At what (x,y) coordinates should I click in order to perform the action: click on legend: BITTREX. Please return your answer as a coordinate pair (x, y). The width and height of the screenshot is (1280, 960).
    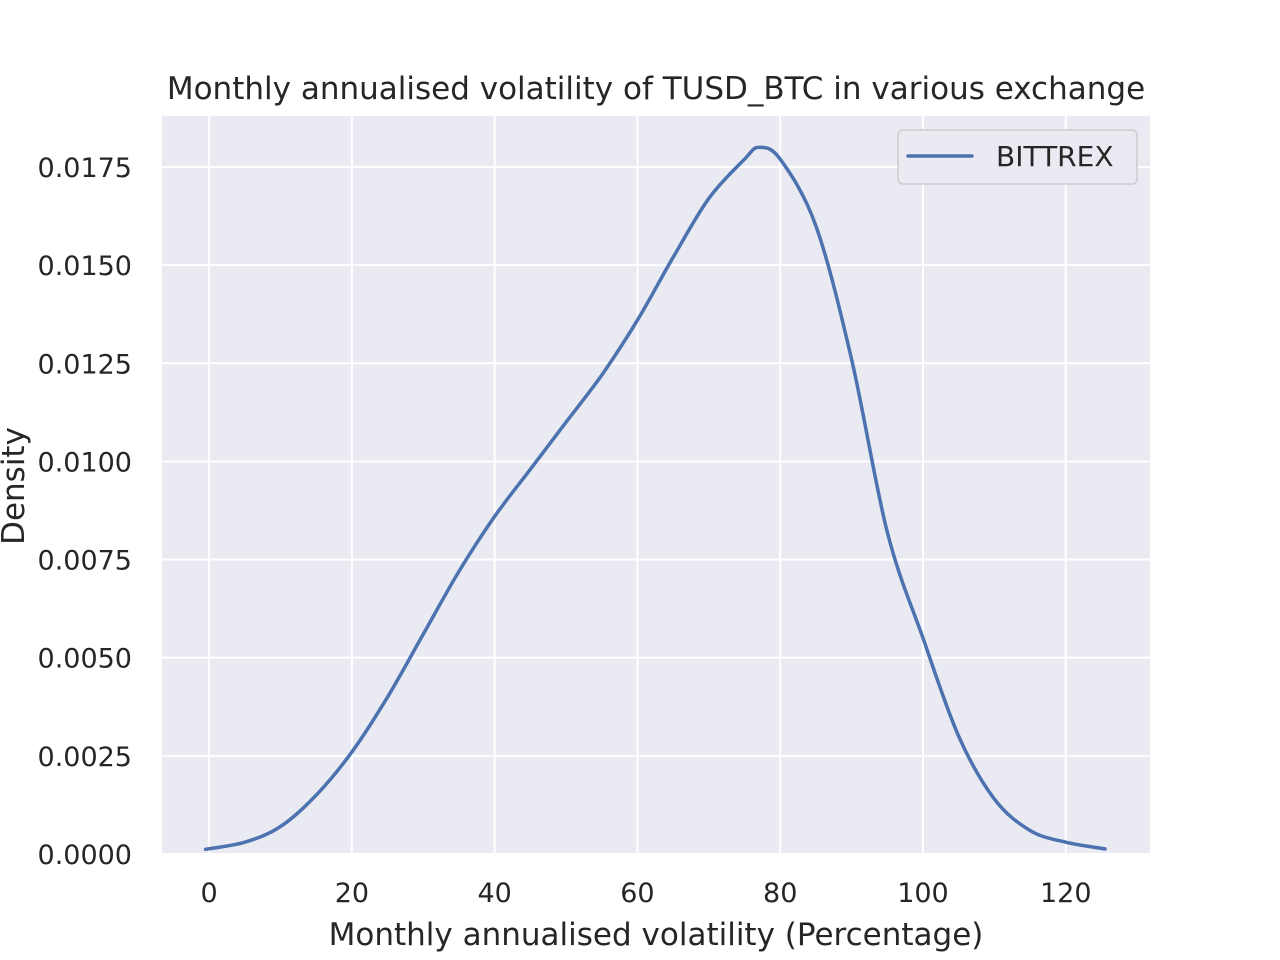
    Looking at the image, I should click on (1017, 157).